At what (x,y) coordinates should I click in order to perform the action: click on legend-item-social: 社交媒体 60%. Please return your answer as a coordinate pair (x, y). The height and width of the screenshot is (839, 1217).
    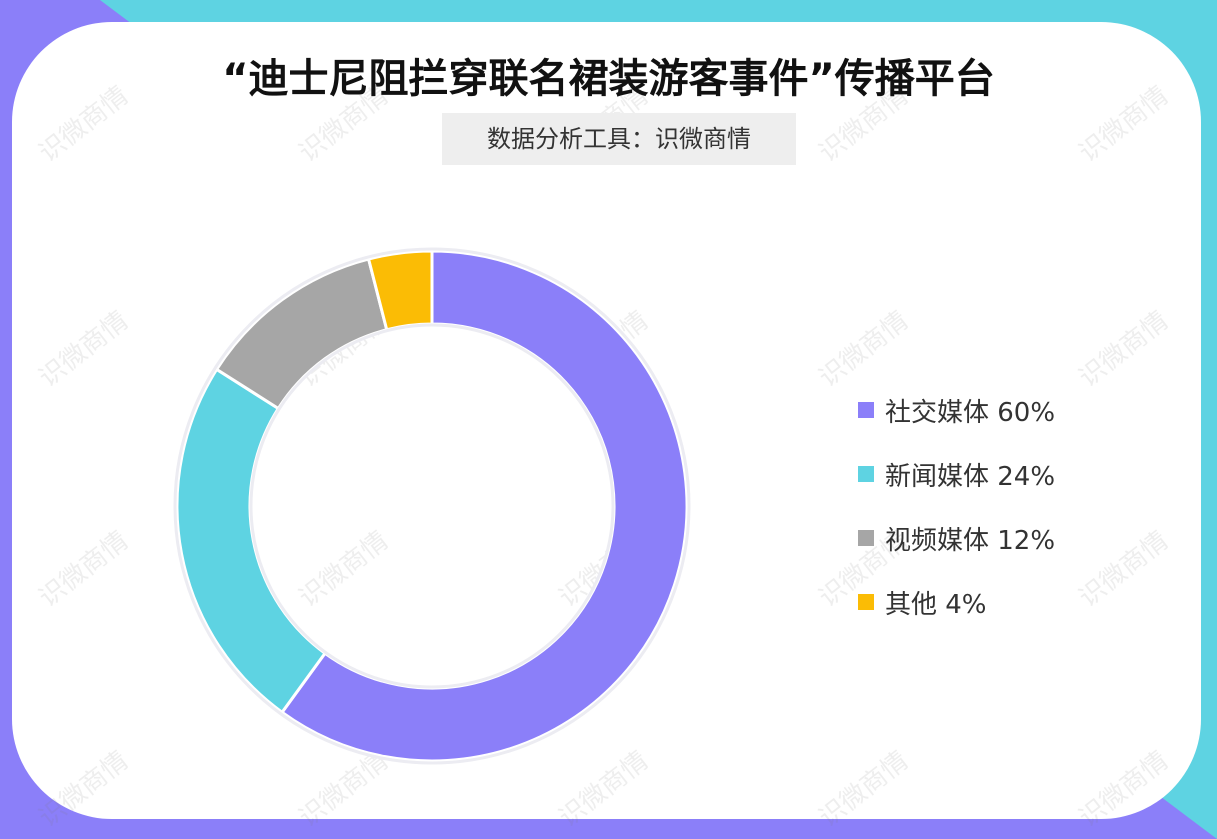
    Looking at the image, I should click on (956, 410).